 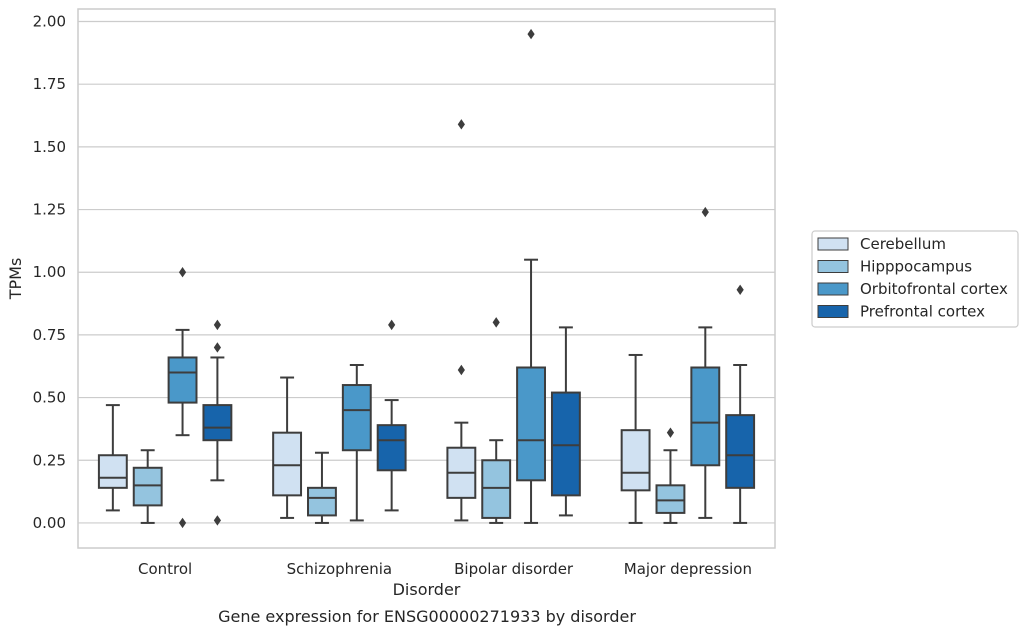 What do you see at coordinates (49, 398) in the screenshot?
I see `y-tick-label: 0.50` at bounding box center [49, 398].